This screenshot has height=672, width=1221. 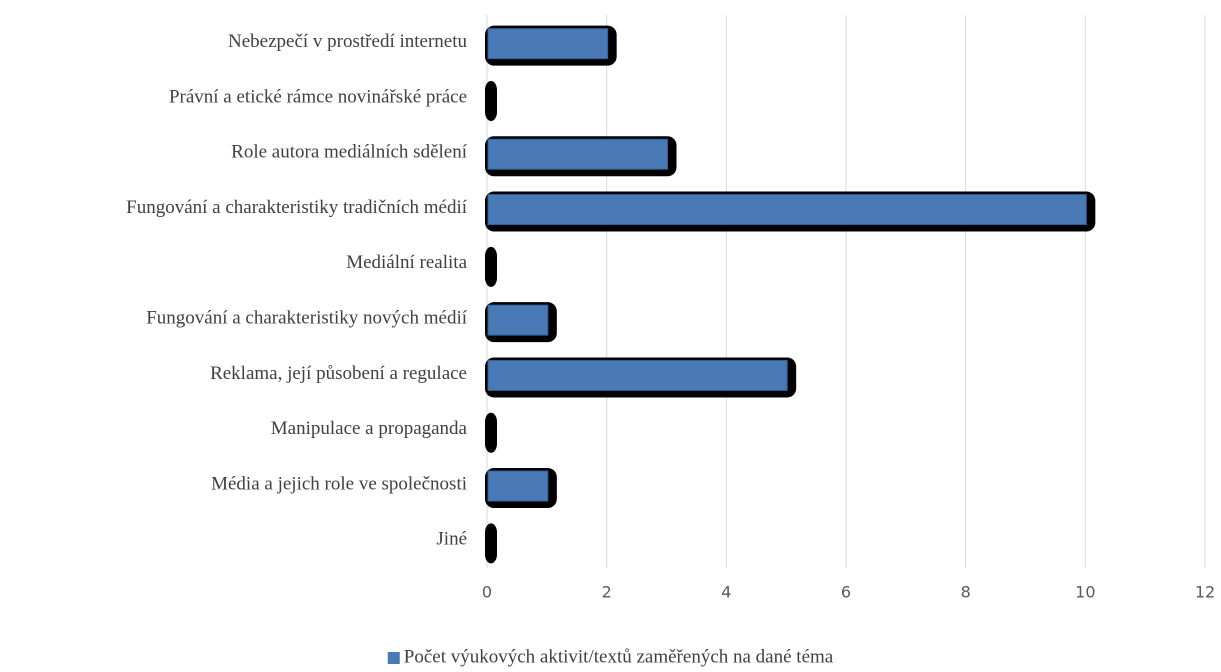 I want to click on y-tick-label: Právní a etické rámce novinářské práce, so click(x=318, y=96).